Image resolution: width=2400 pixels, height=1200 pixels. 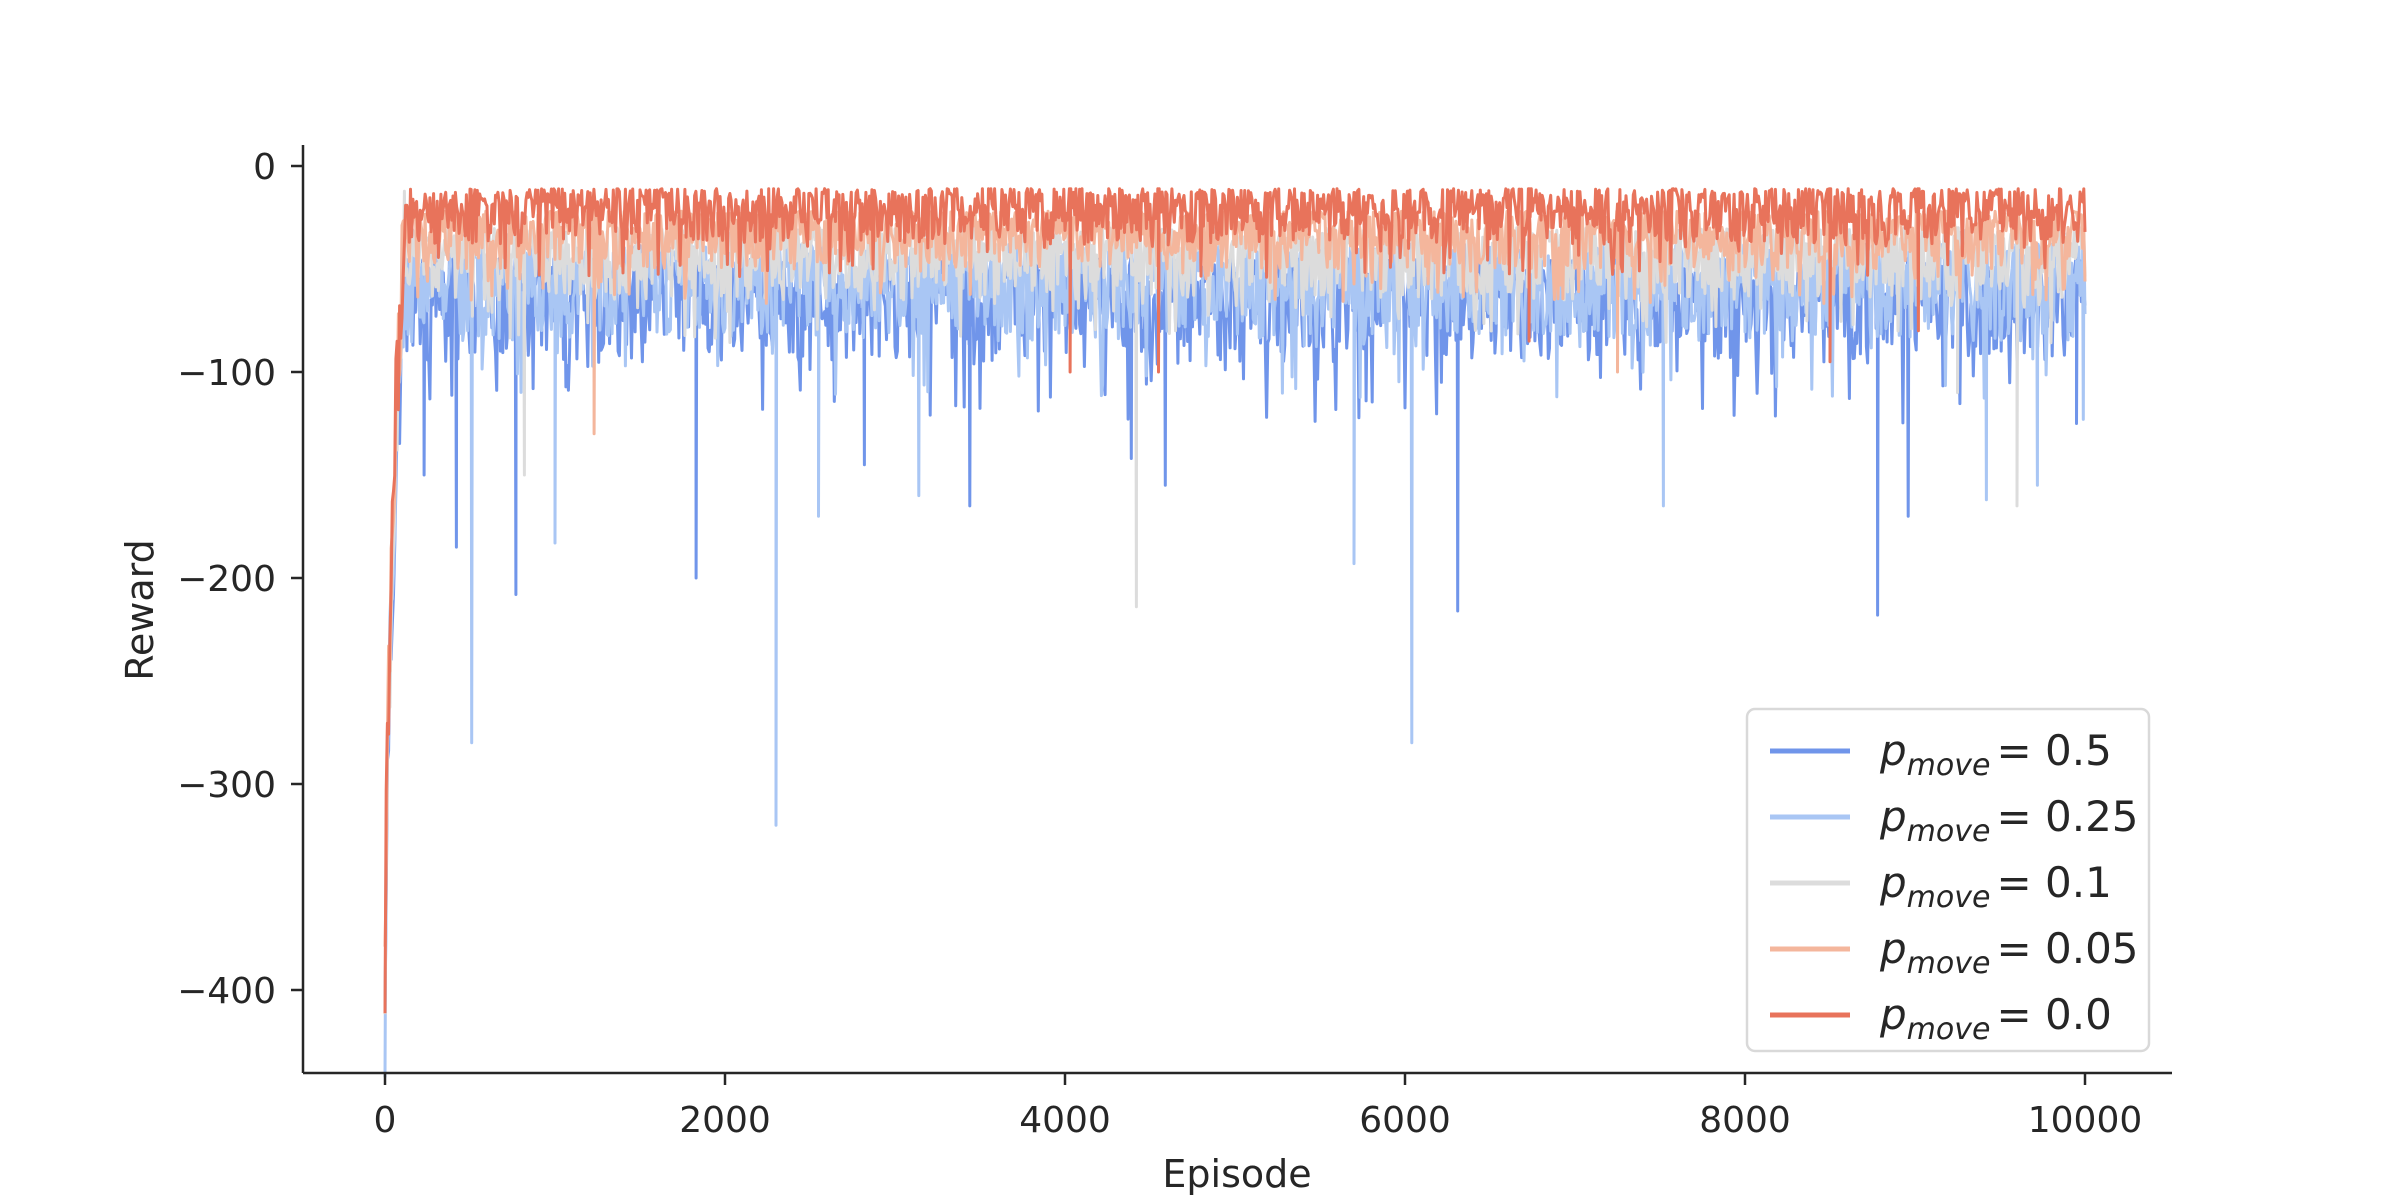 What do you see at coordinates (1236, 1174) in the screenshot?
I see `x-axis-label: Episode` at bounding box center [1236, 1174].